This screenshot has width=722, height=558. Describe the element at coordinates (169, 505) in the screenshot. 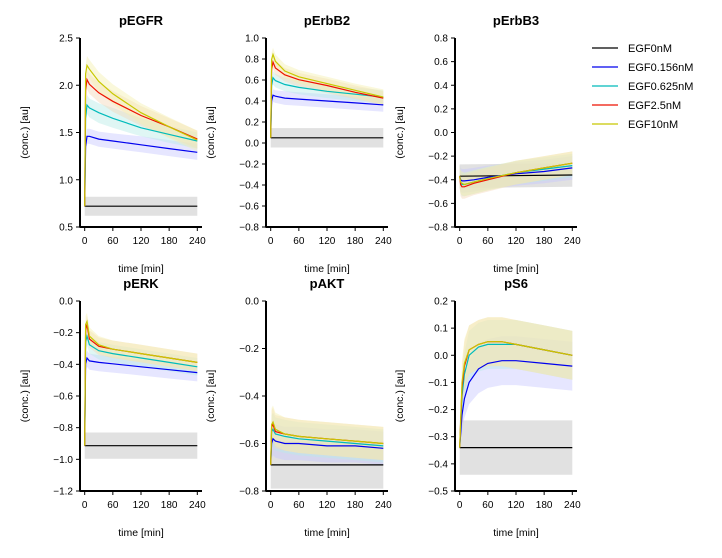

I see `x-tick-label-perk: 180` at that location.